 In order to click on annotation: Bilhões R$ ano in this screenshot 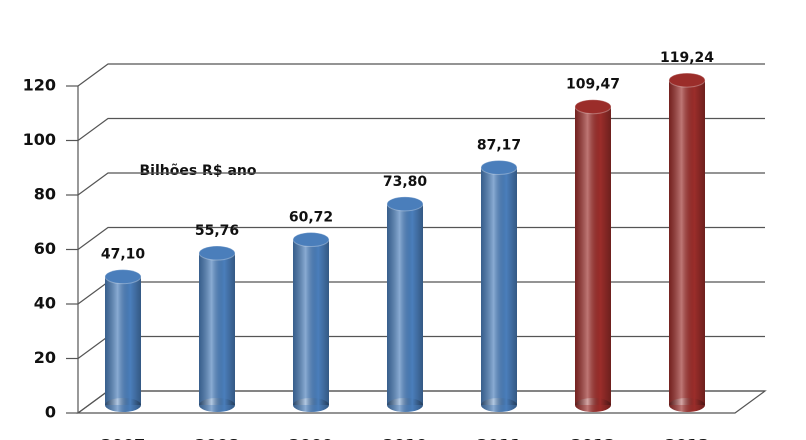, I will do `click(198, 171)`.